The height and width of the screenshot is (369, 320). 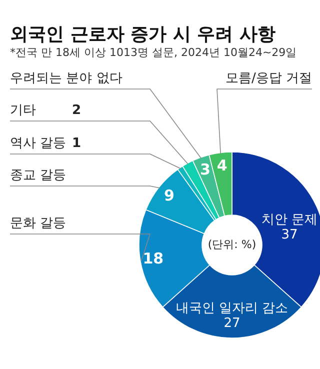 What do you see at coordinates (153, 52) in the screenshot?
I see `chart-subtitle: *전국 만 18세 이상 1013명 설문, 2024년 10월24~29일` at bounding box center [153, 52].